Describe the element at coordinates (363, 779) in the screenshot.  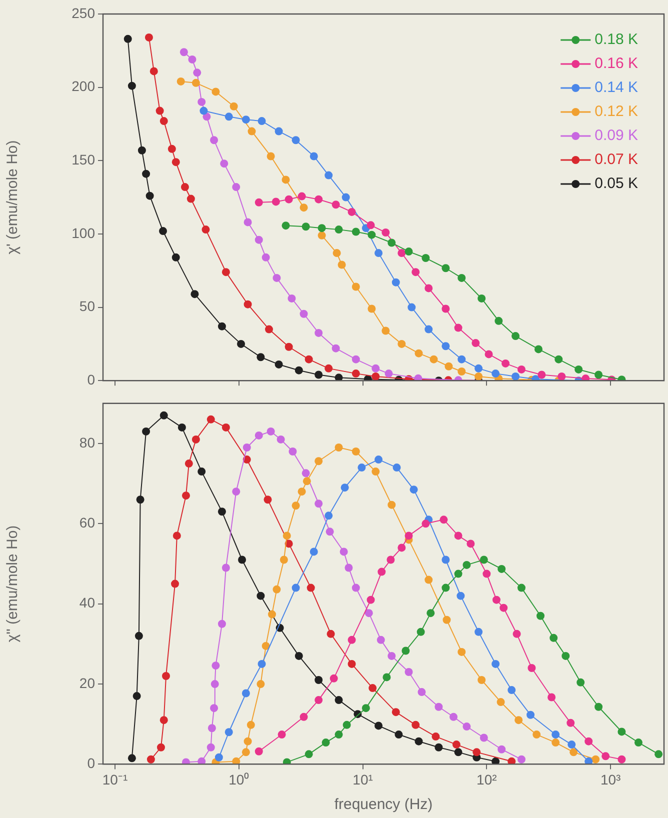
I see `x-tick-label: 10¹` at that location.